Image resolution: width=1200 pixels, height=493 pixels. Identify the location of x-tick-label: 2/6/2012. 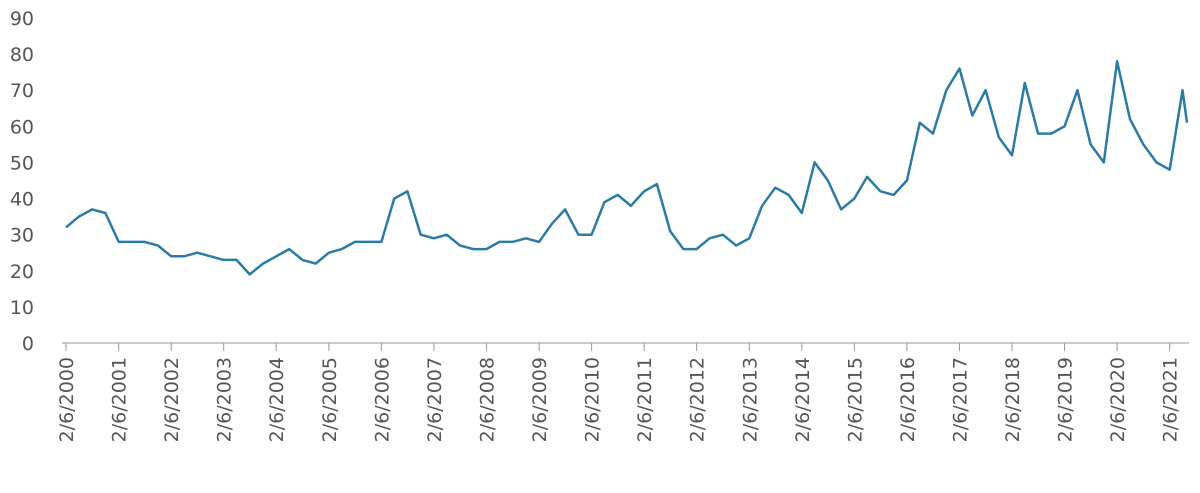
(698, 399).